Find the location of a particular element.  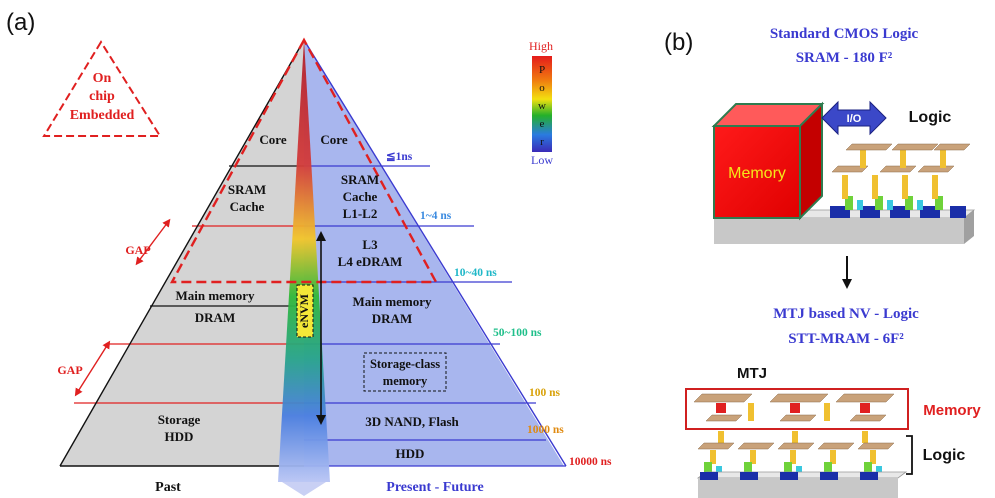

cmos-subtitle-text: SRAM - 180 F² is located at coordinates (844, 58).